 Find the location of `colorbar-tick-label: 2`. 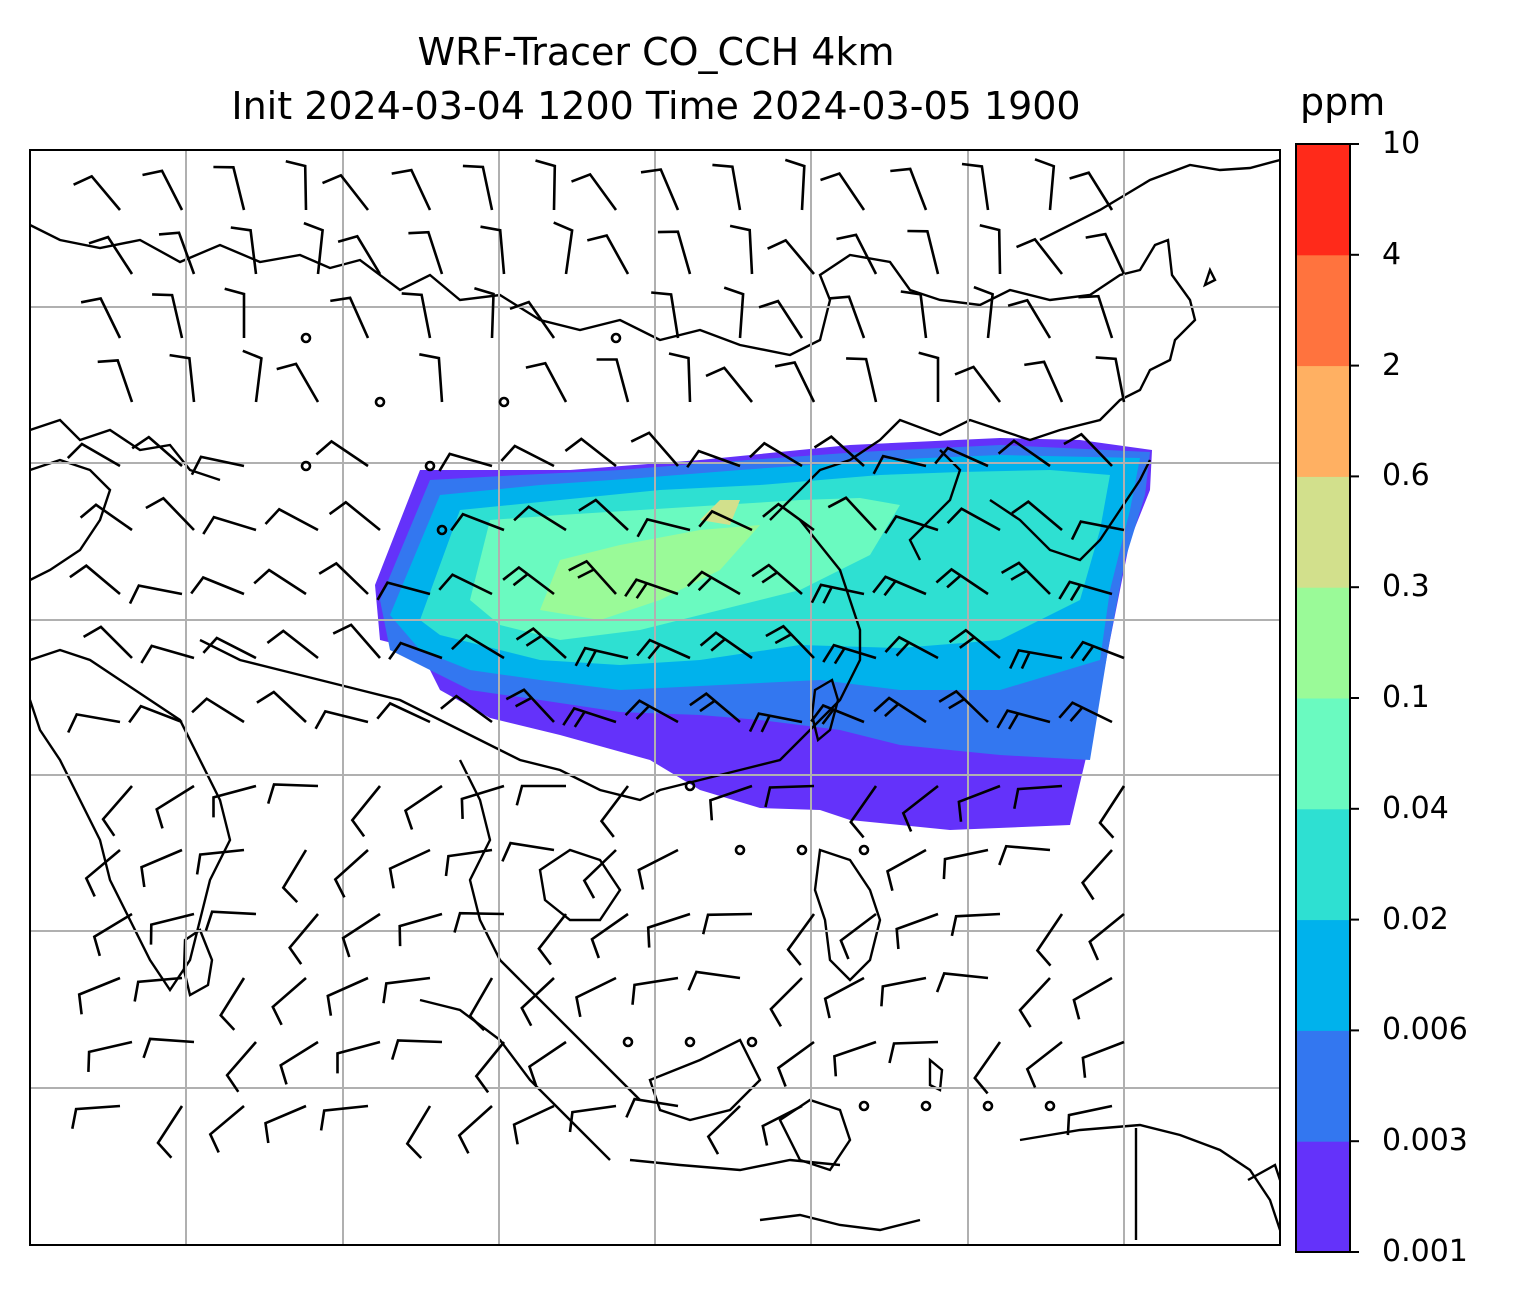

colorbar-tick-label: 2 is located at coordinates (1392, 365).